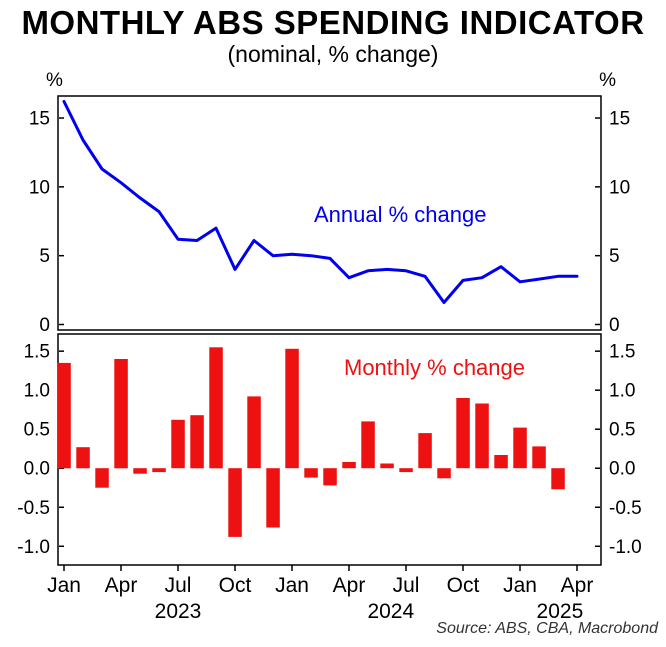 Image resolution: width=666 pixels, height=647 pixels. What do you see at coordinates (44, 256) in the screenshot?
I see `y-tick-label-left: 5` at bounding box center [44, 256].